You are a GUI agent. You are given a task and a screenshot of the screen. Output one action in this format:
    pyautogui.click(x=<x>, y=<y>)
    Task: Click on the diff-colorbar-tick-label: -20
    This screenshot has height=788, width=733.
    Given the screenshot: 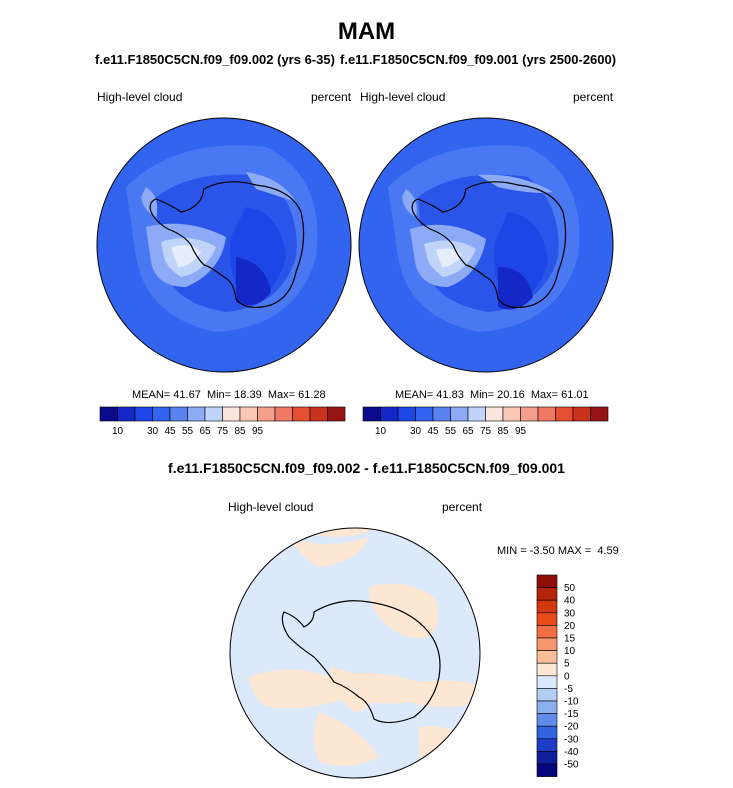 What is the action you would take?
    pyautogui.click(x=571, y=727)
    